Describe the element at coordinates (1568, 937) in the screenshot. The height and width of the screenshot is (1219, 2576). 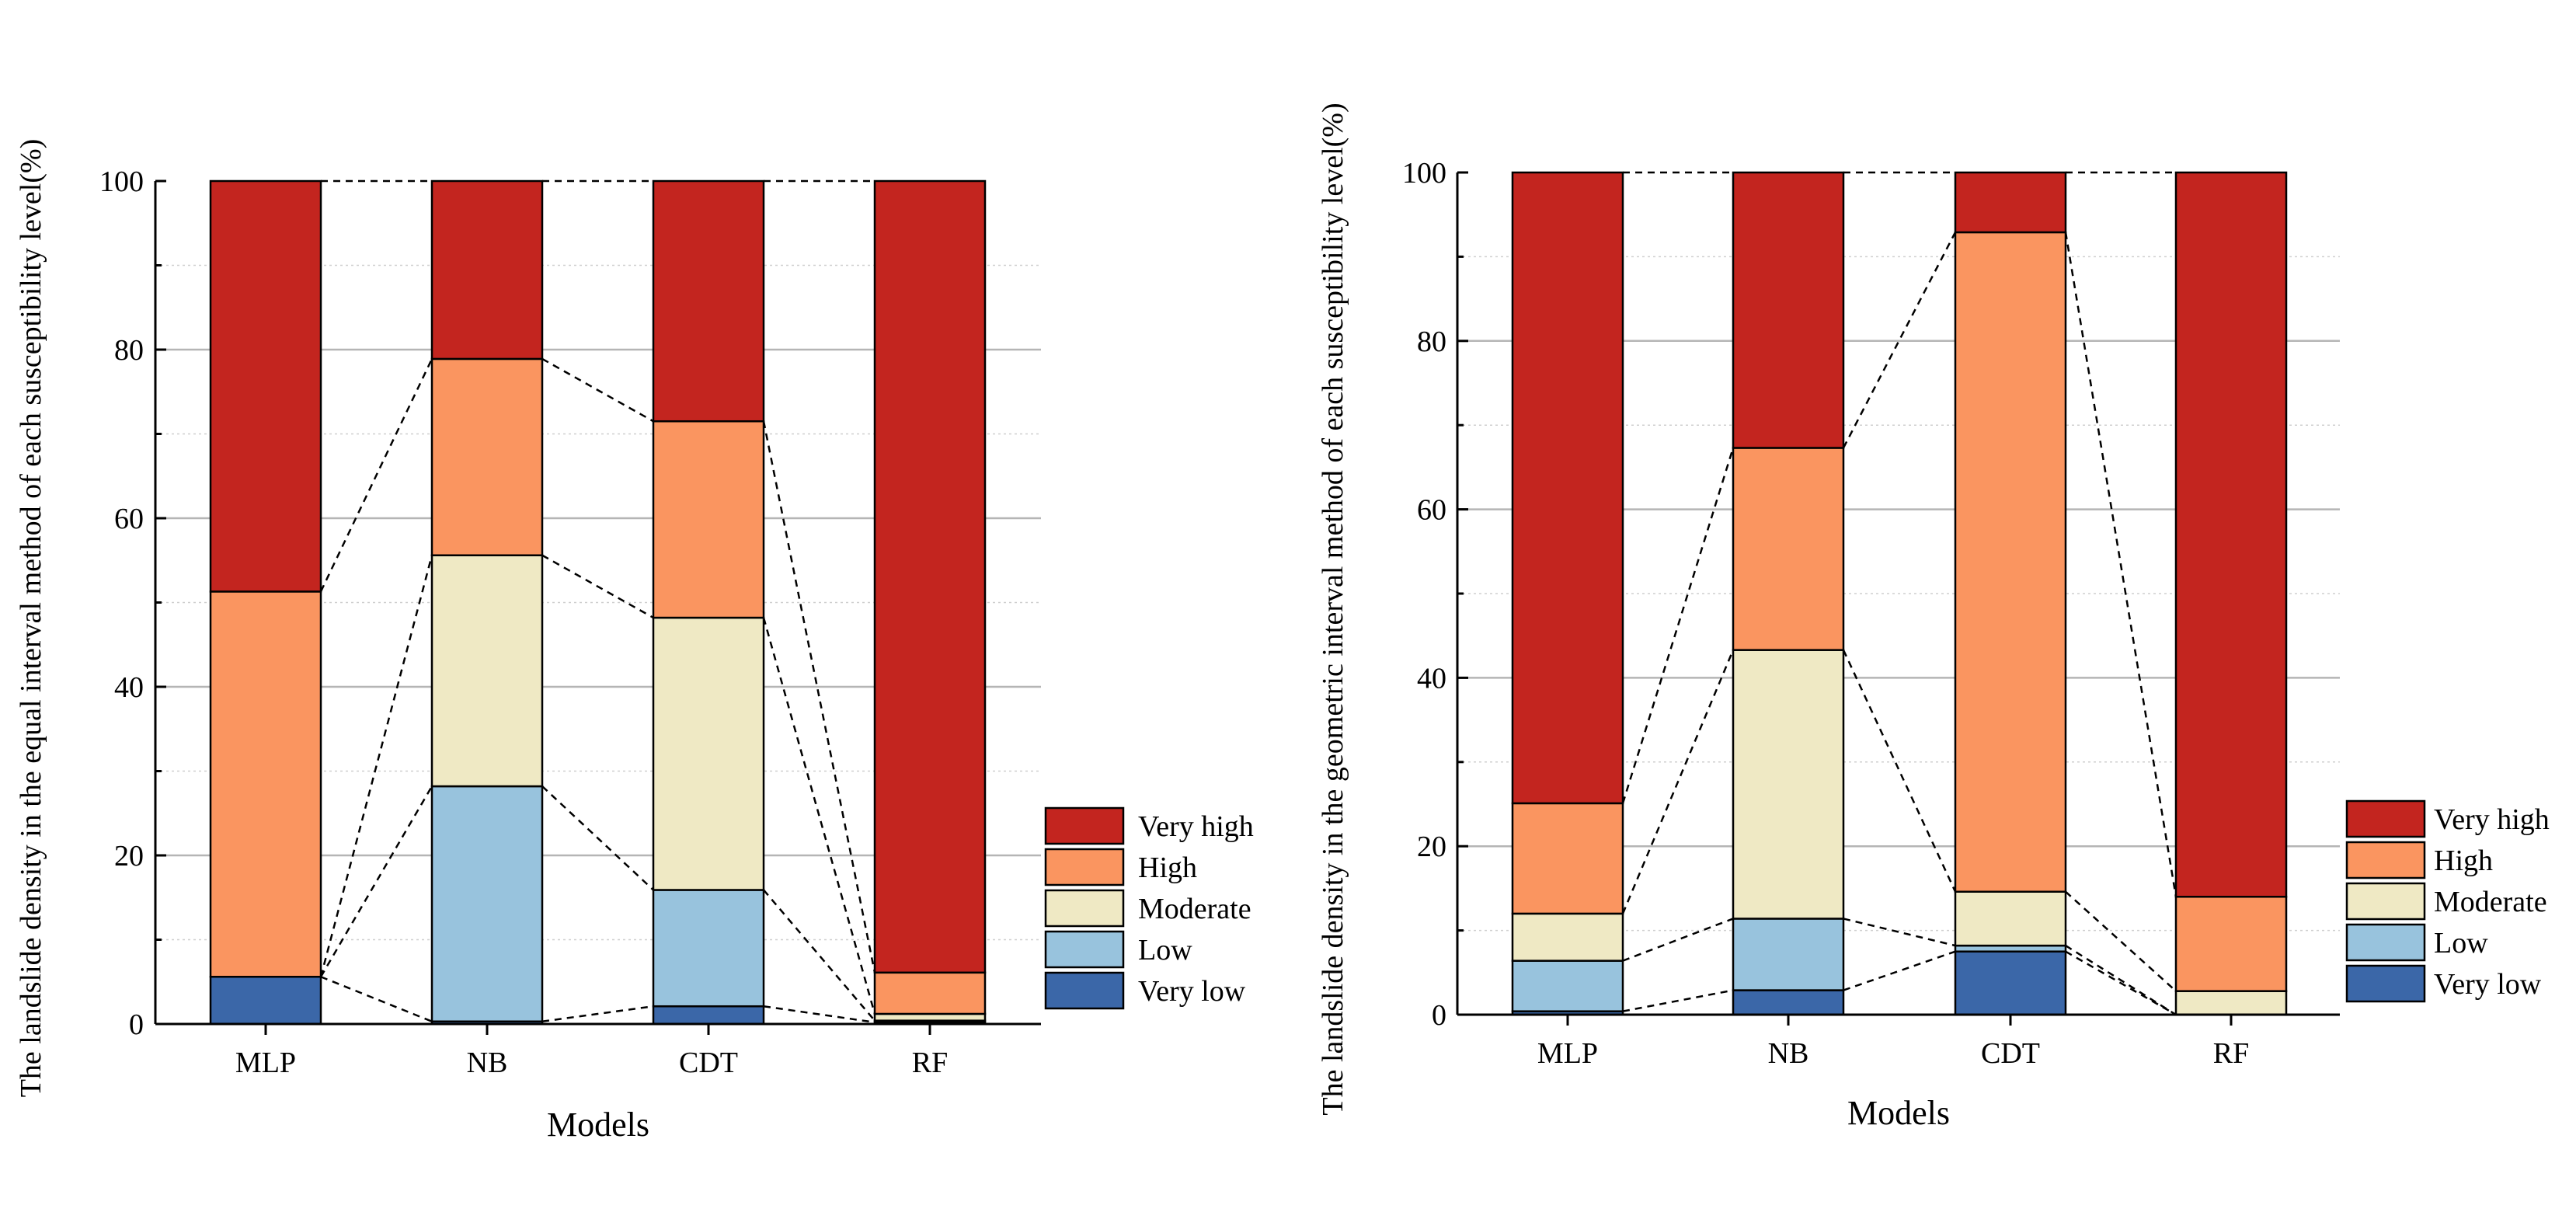
I see `bar-segment-mlp-moderate` at that location.